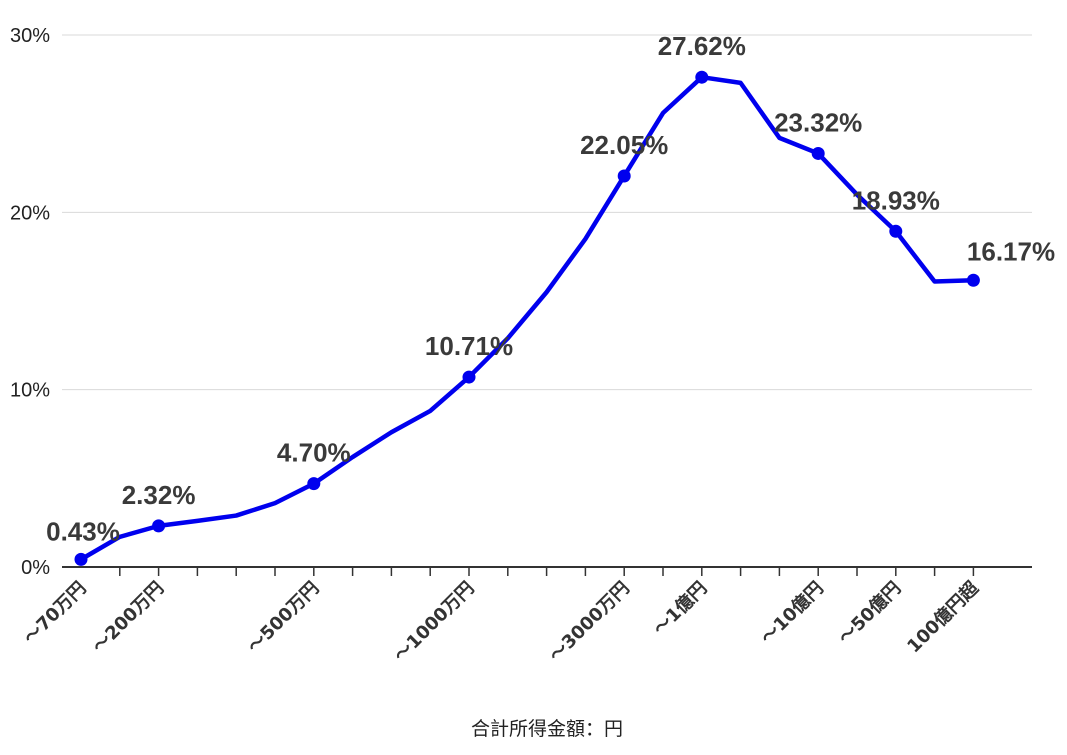 This screenshot has width=1067, height=755. Describe the element at coordinates (30, 213) in the screenshot. I see `y-tick-label: 20%` at that location.